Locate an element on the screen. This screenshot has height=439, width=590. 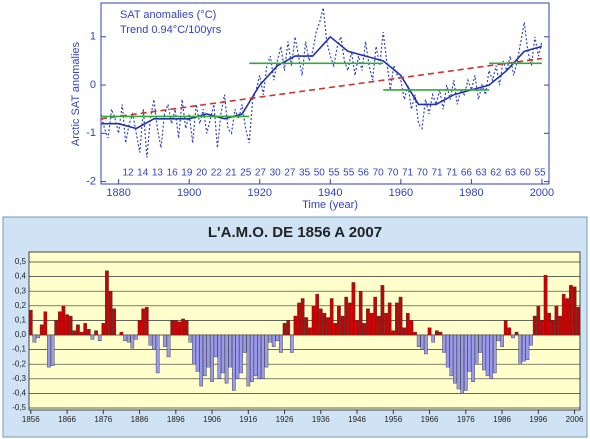
y-tick-label: 0,1 is located at coordinates (21, 320).